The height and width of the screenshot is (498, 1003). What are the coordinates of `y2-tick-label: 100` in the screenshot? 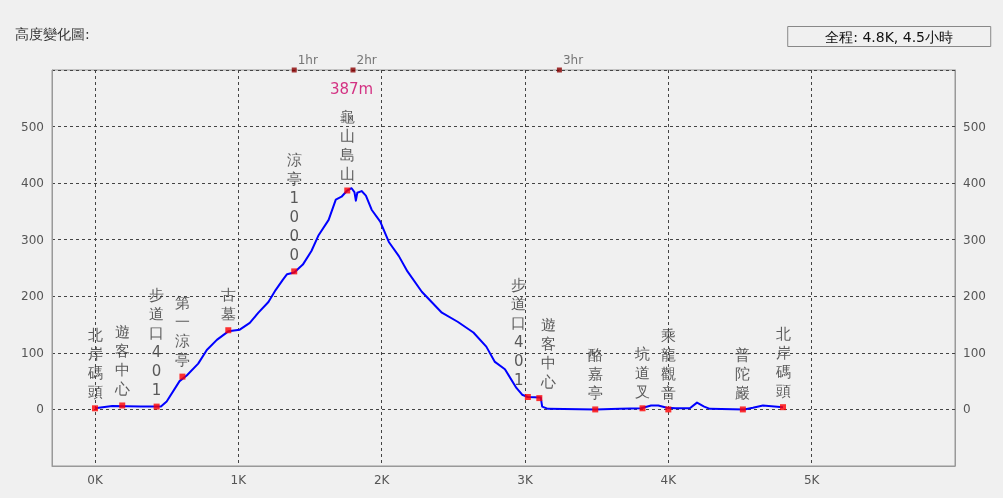 It's located at (974, 352).